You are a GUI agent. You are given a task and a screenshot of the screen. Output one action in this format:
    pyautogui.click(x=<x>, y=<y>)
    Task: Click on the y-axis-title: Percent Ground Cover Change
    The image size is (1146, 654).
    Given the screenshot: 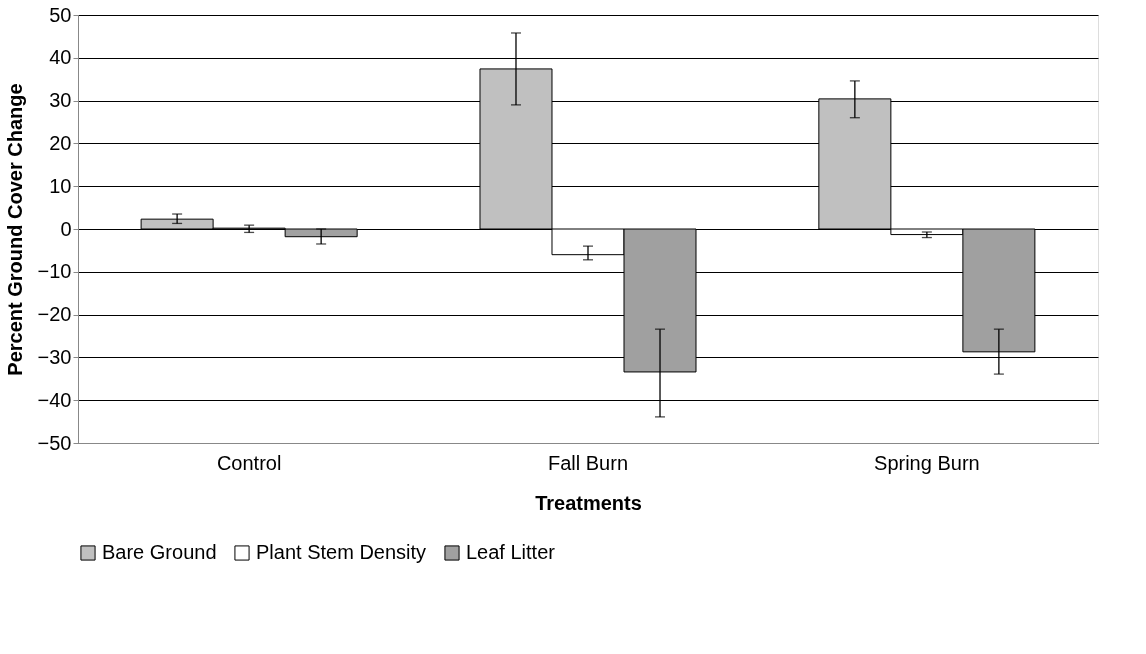 What is the action you would take?
    pyautogui.click(x=14, y=229)
    